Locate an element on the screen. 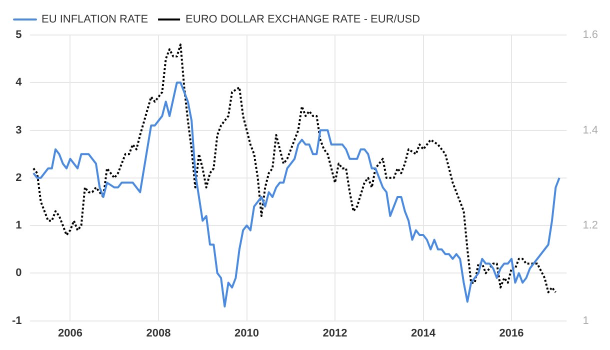 The width and height of the screenshot is (610, 350). y-tick-label: 5 is located at coordinates (19, 35).